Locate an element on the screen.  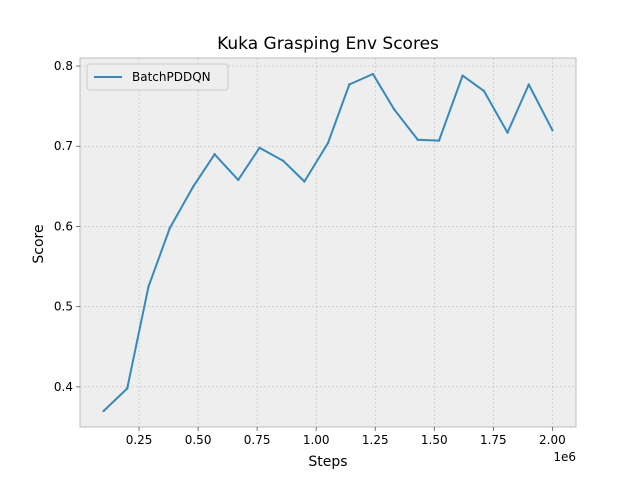
y-axis-ticks: 0.4 0.5 0.6 0.7 0.8 is located at coordinates (67, 226).